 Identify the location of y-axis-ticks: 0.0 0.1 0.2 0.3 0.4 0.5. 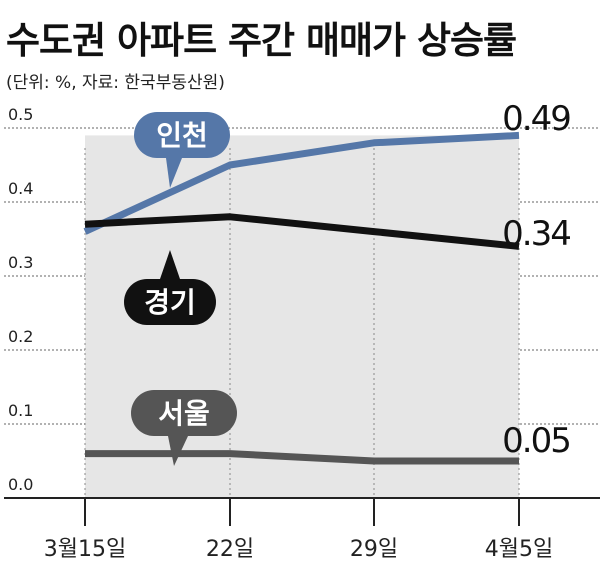
(20, 299).